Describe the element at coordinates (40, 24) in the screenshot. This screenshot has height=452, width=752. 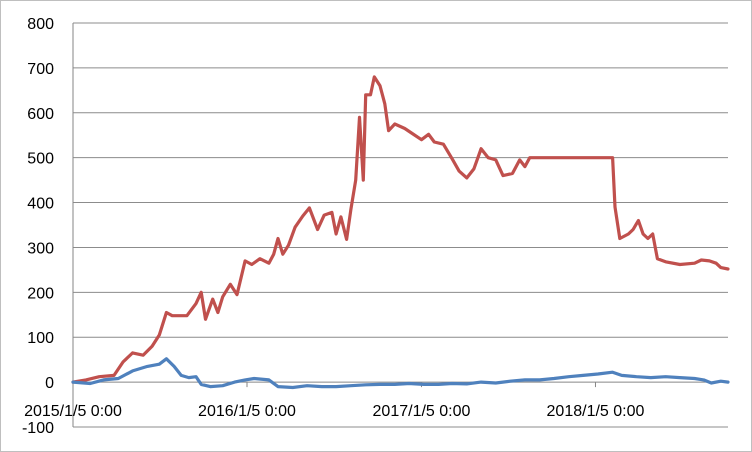
I see `y-tick-label-9: 800` at that location.